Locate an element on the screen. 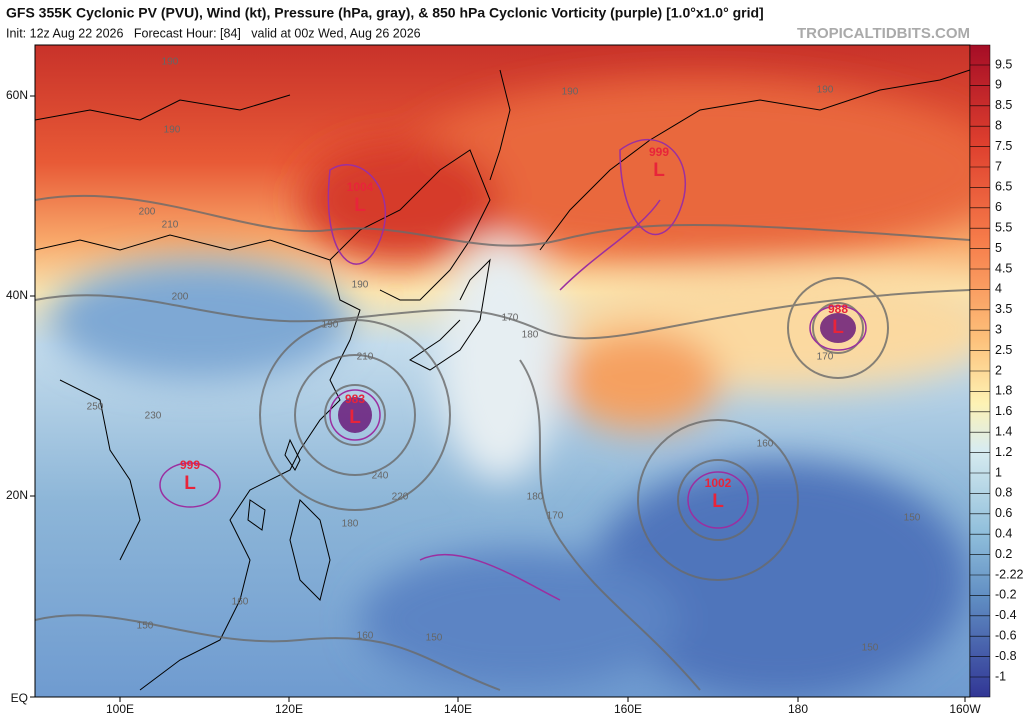 Image resolution: width=1024 pixels, height=717 pixels. contour-label: 230 is located at coordinates (153, 416).